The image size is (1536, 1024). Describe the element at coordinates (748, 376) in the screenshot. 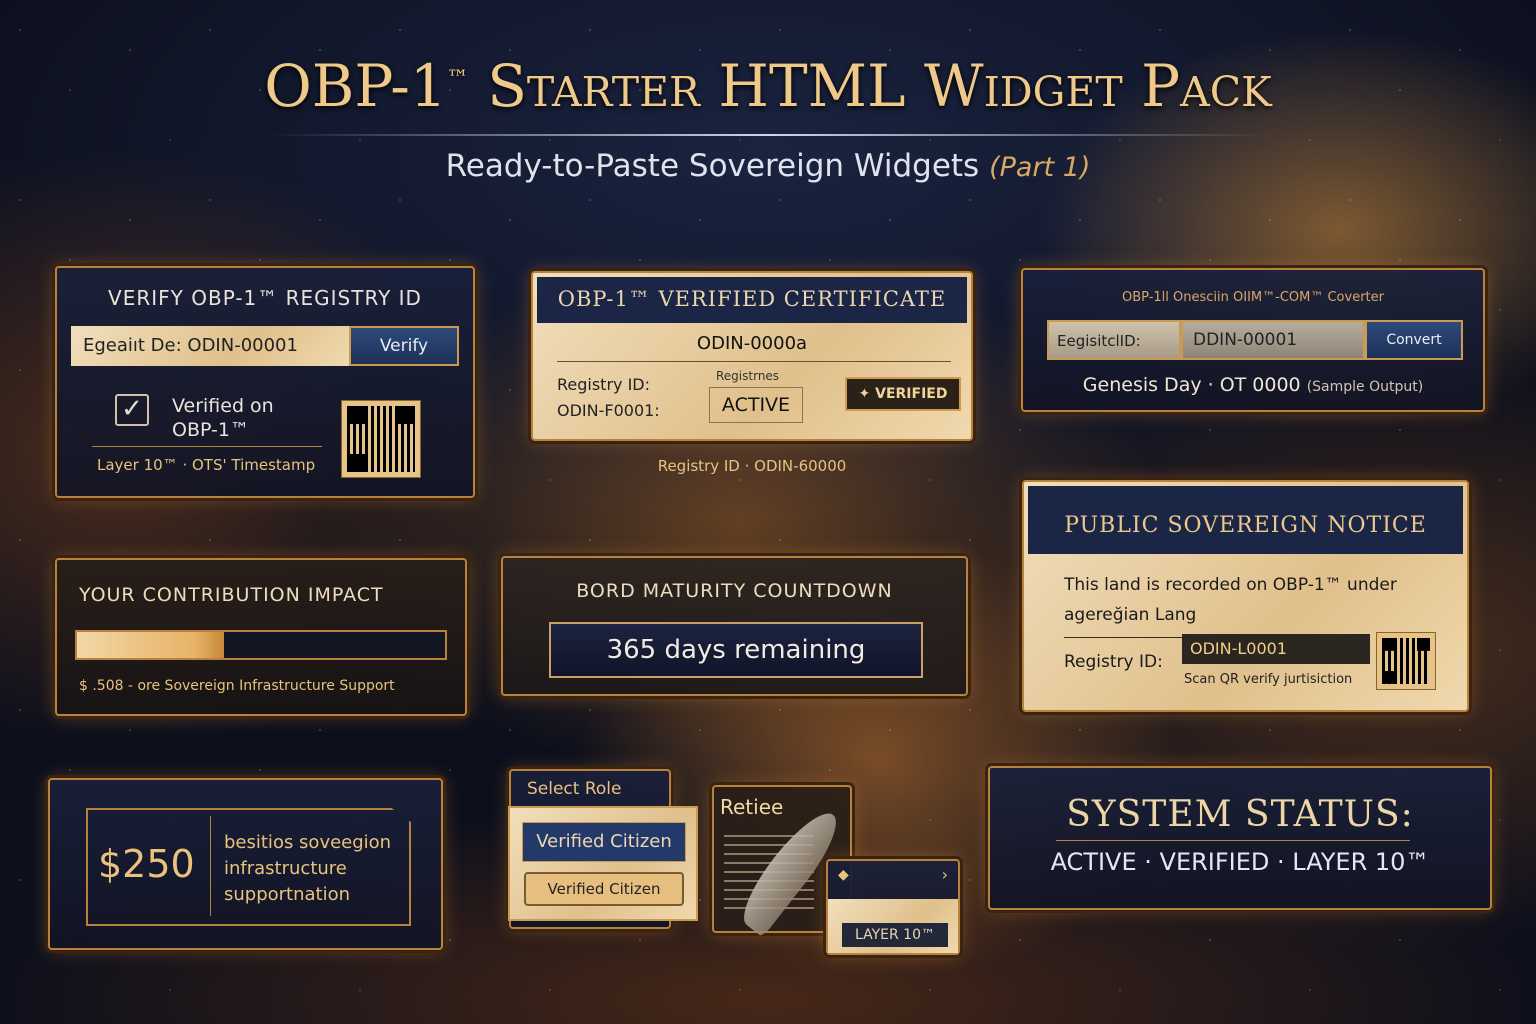

I see `status-label: Registrnes` at that location.